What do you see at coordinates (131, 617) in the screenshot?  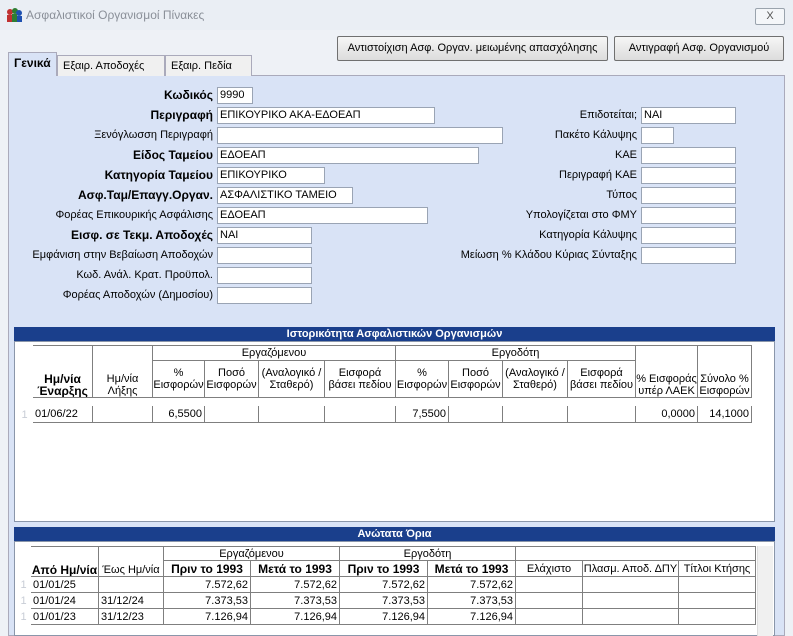 I see `grid-cell: 31/12/23` at bounding box center [131, 617].